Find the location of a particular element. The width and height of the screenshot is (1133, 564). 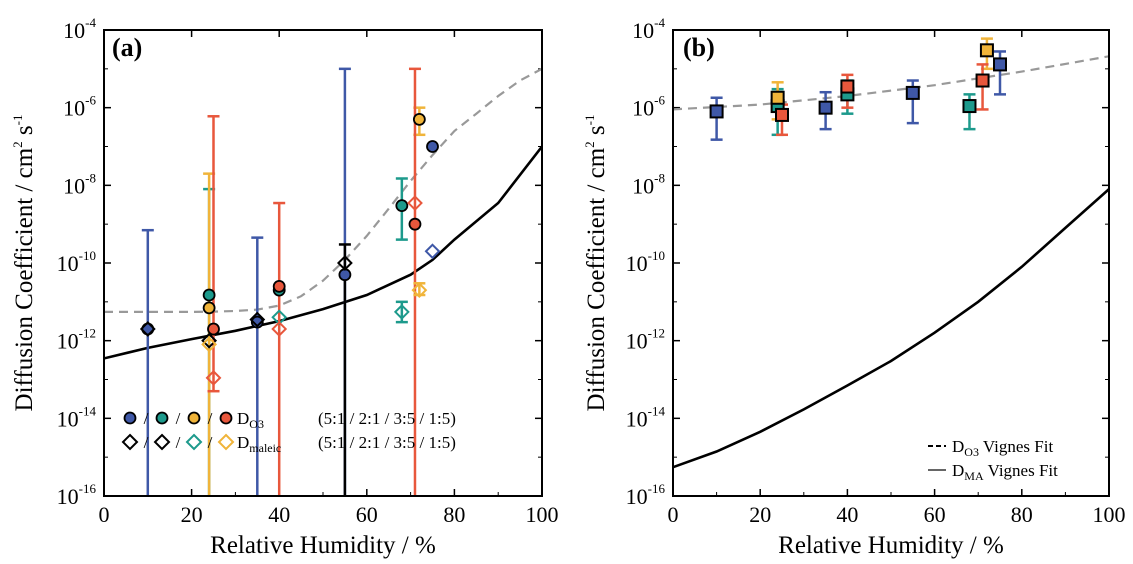

panel-label-a: (a) is located at coordinates (127, 47).